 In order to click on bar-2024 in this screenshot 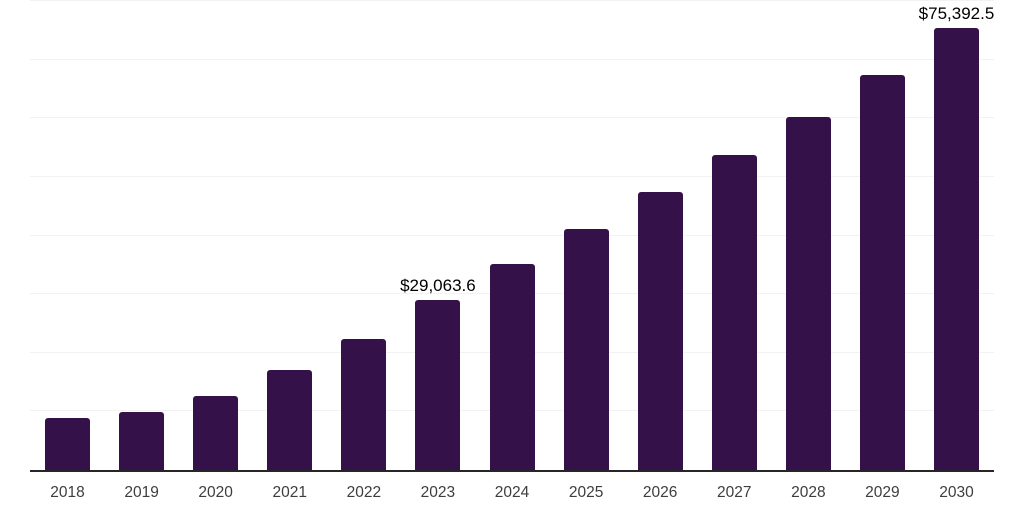, I will do `click(512, 367)`.